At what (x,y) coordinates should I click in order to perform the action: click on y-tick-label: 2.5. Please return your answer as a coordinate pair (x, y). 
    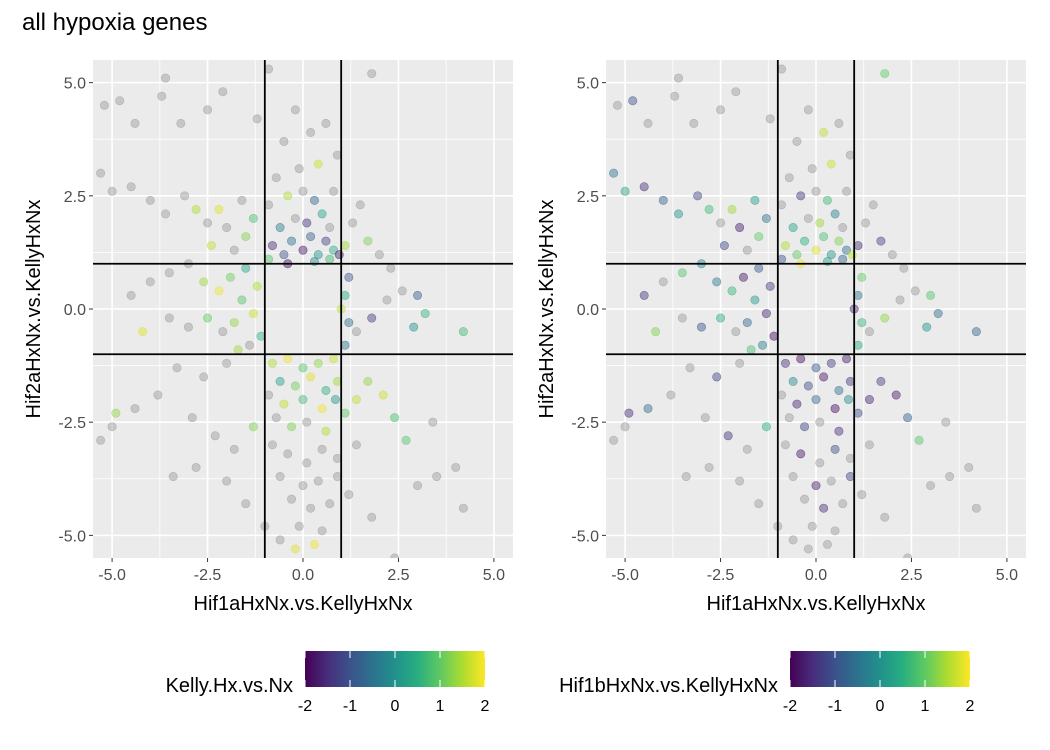
    Looking at the image, I should click on (588, 197).